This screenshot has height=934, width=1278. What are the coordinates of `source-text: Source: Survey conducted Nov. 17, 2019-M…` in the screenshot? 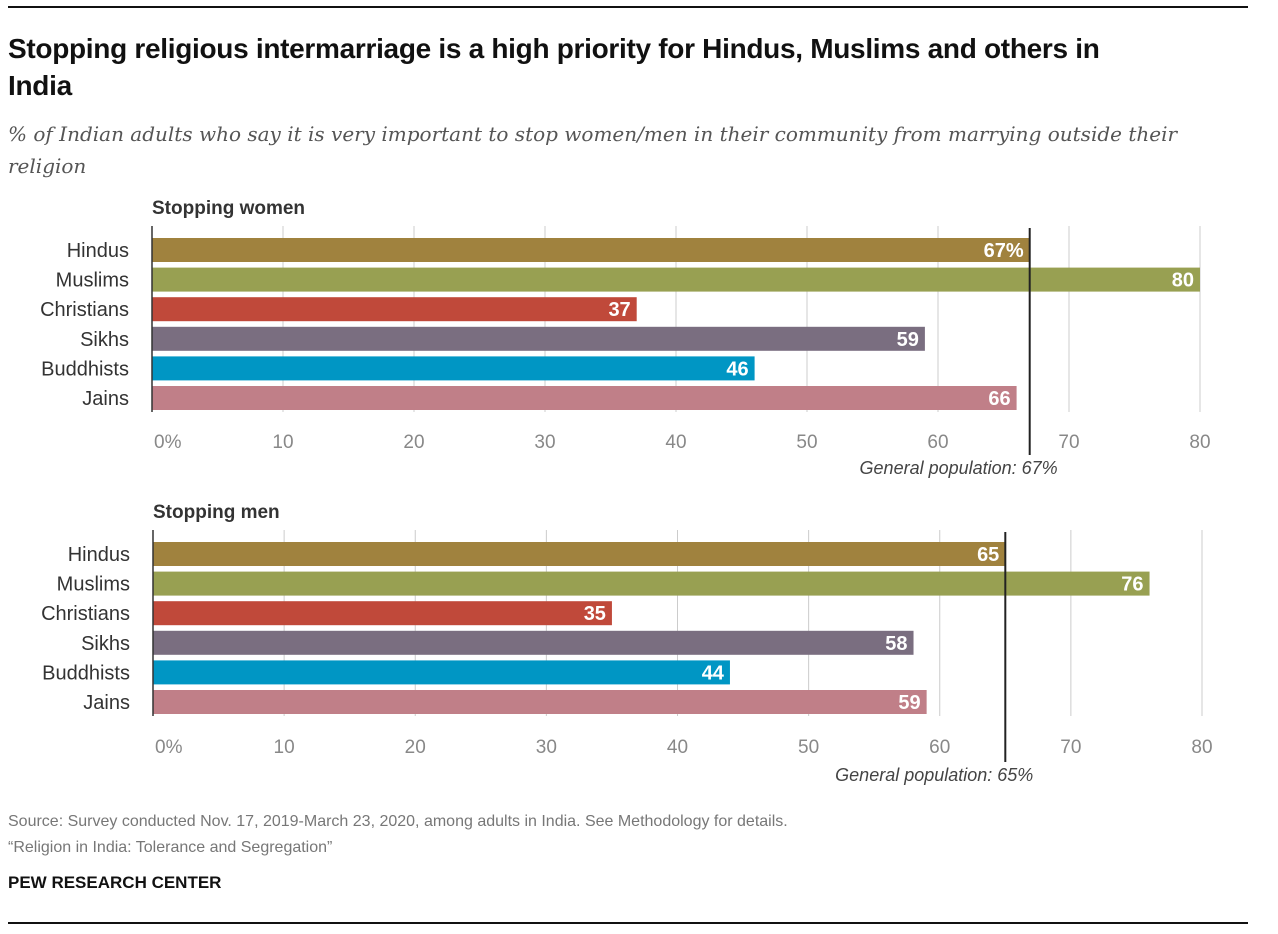 It's located at (398, 821).